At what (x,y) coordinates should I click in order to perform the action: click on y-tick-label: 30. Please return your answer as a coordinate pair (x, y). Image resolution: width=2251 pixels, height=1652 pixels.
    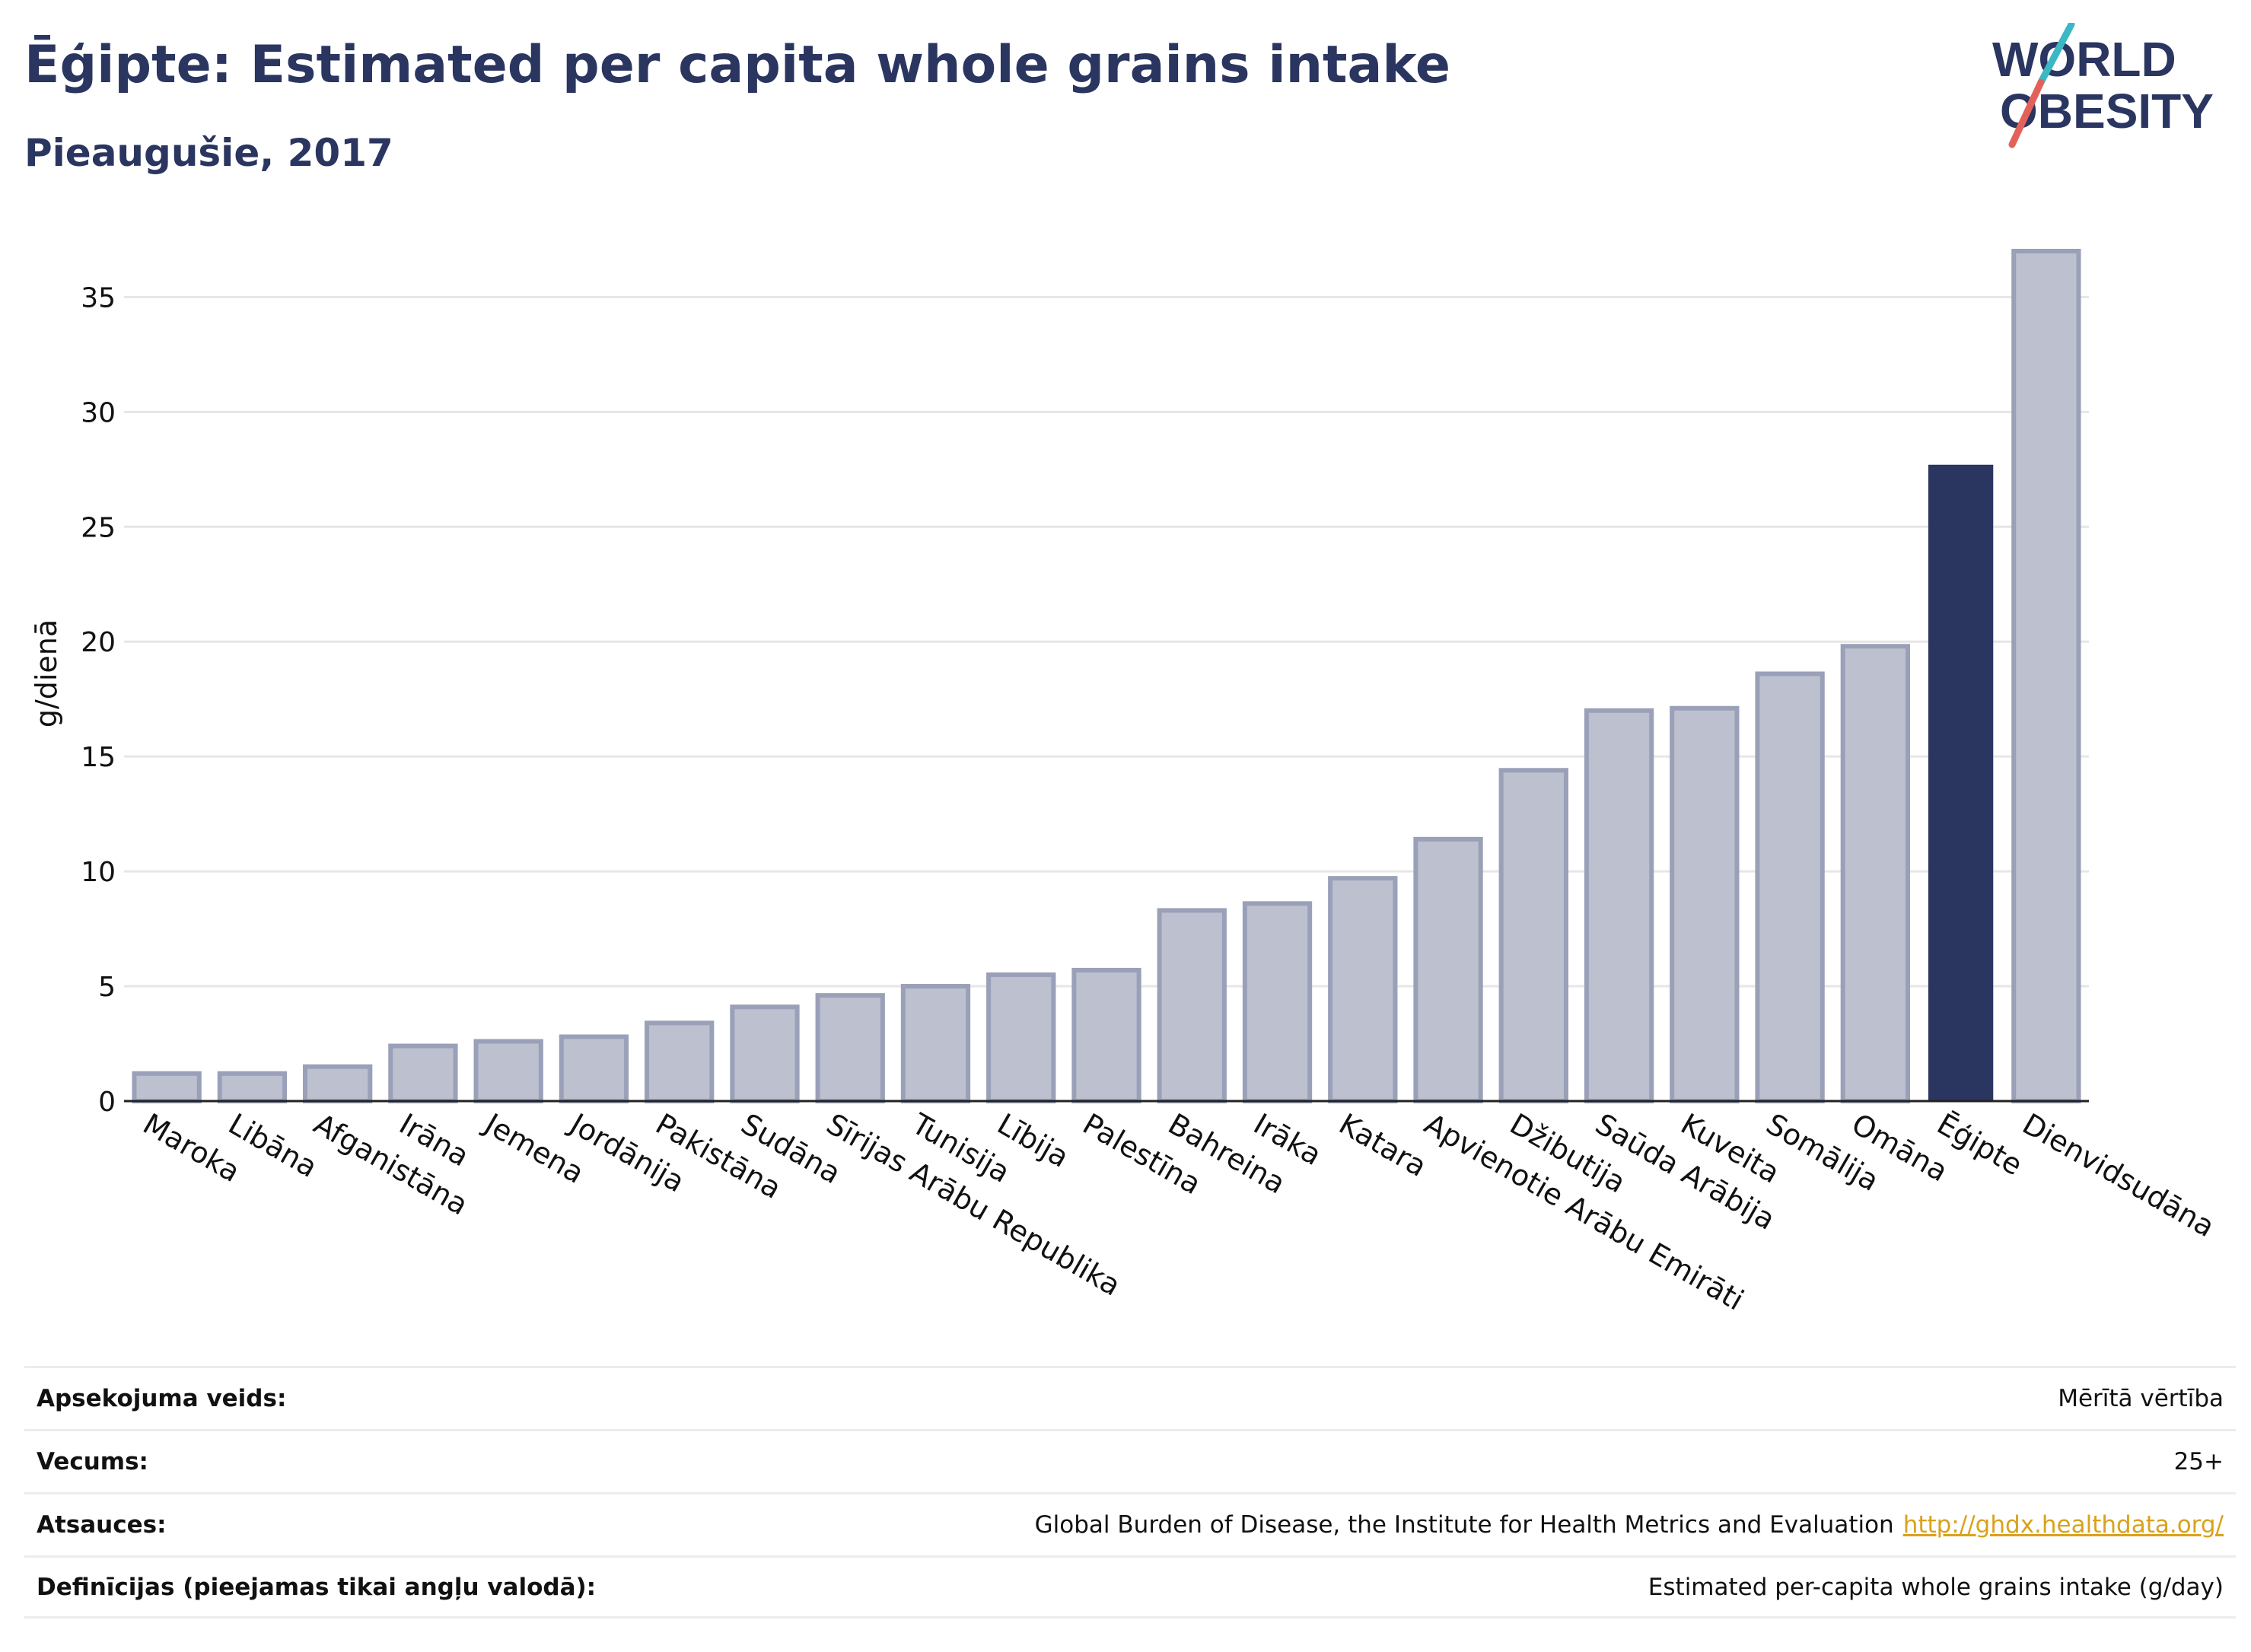
    Looking at the image, I should click on (98, 412).